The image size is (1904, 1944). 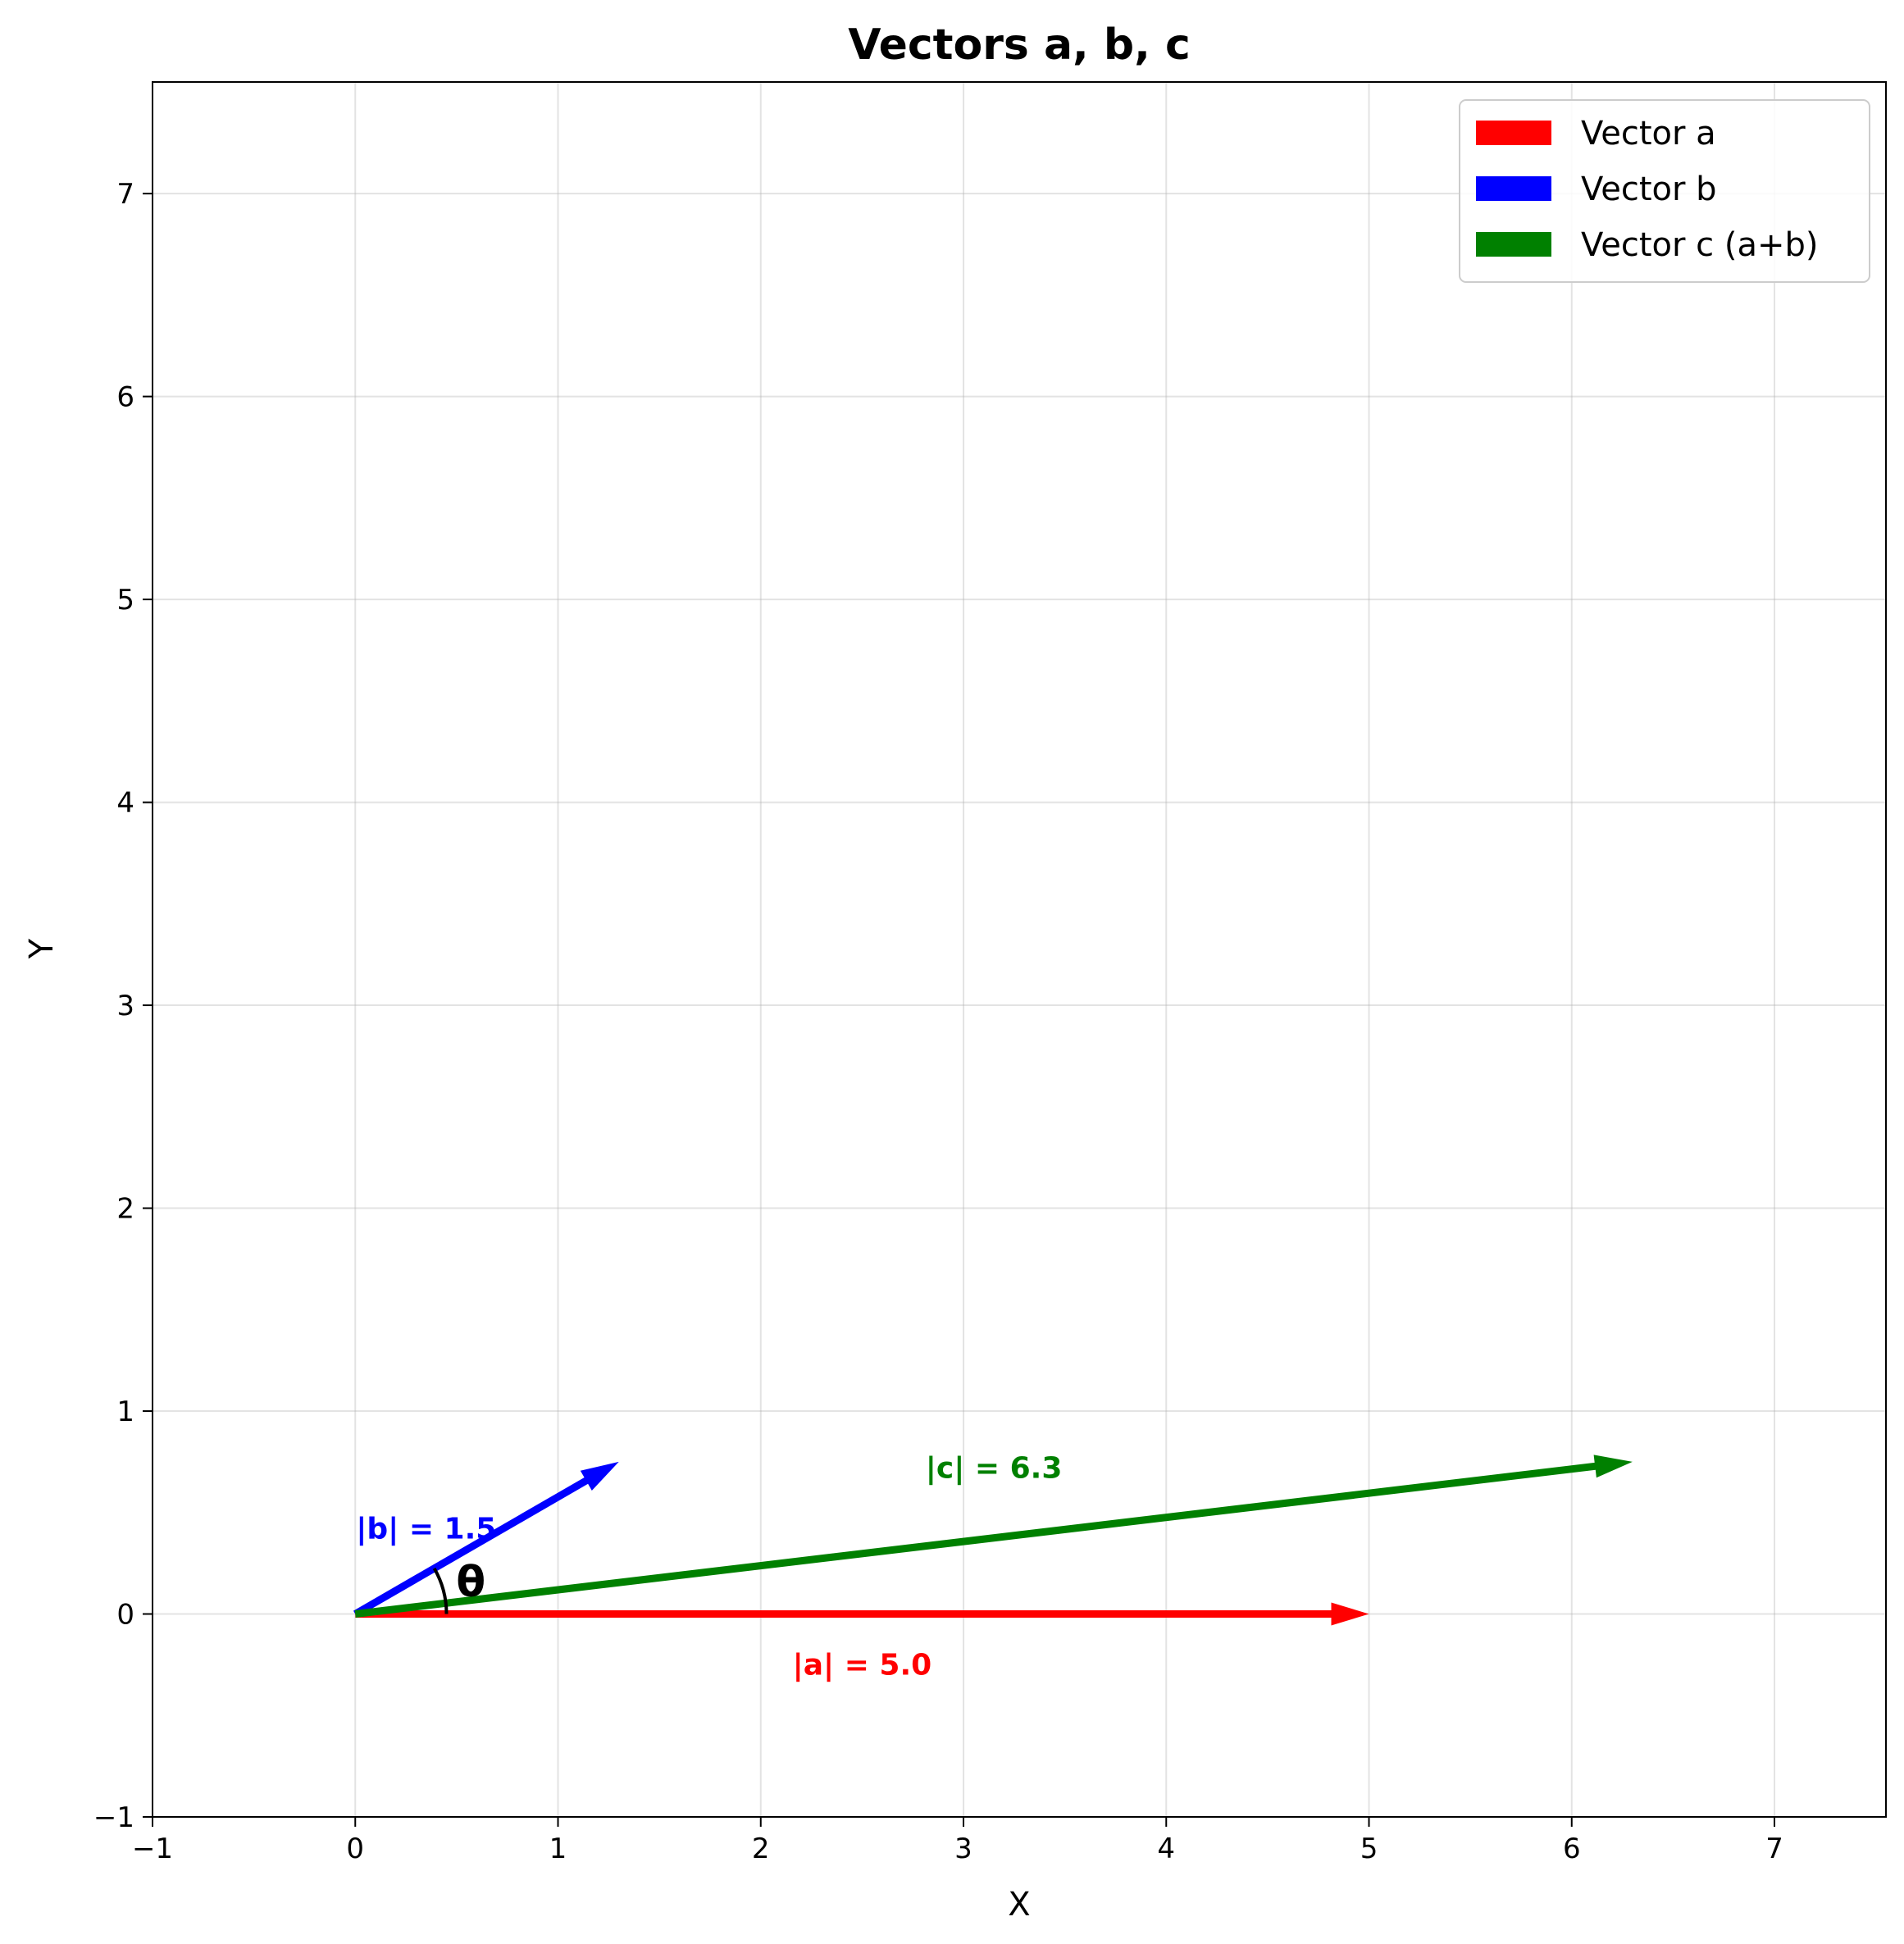 I want to click on y-tick-label: −1, so click(x=114, y=1817).